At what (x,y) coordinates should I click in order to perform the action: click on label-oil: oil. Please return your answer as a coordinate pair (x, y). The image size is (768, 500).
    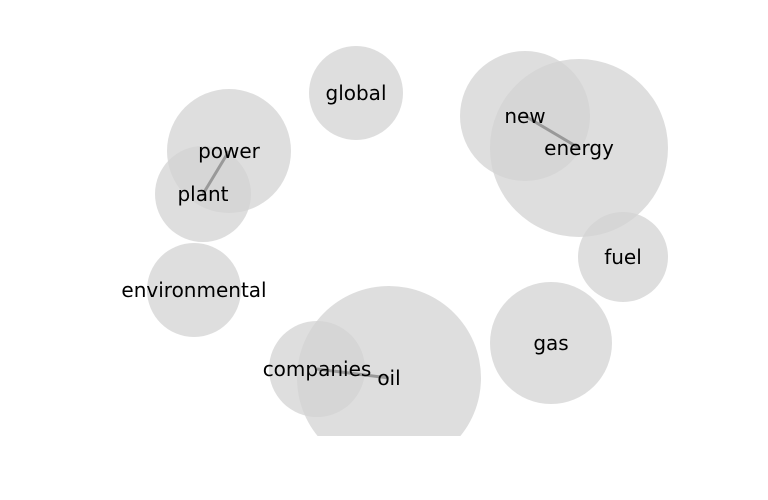
    Looking at the image, I should click on (388, 378).